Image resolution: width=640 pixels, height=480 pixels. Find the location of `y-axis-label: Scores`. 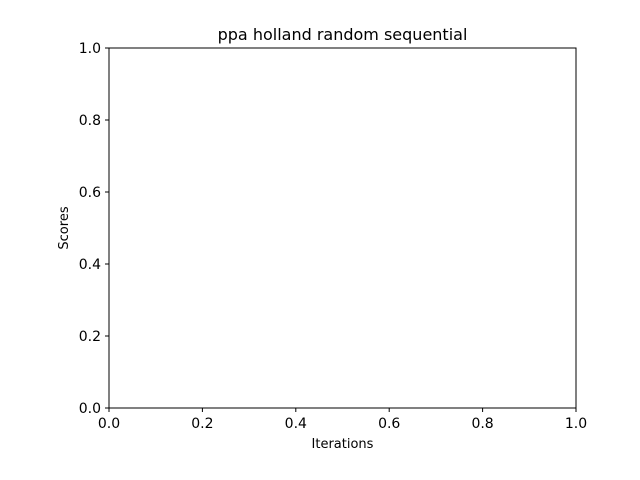

y-axis-label: Scores is located at coordinates (64, 227).